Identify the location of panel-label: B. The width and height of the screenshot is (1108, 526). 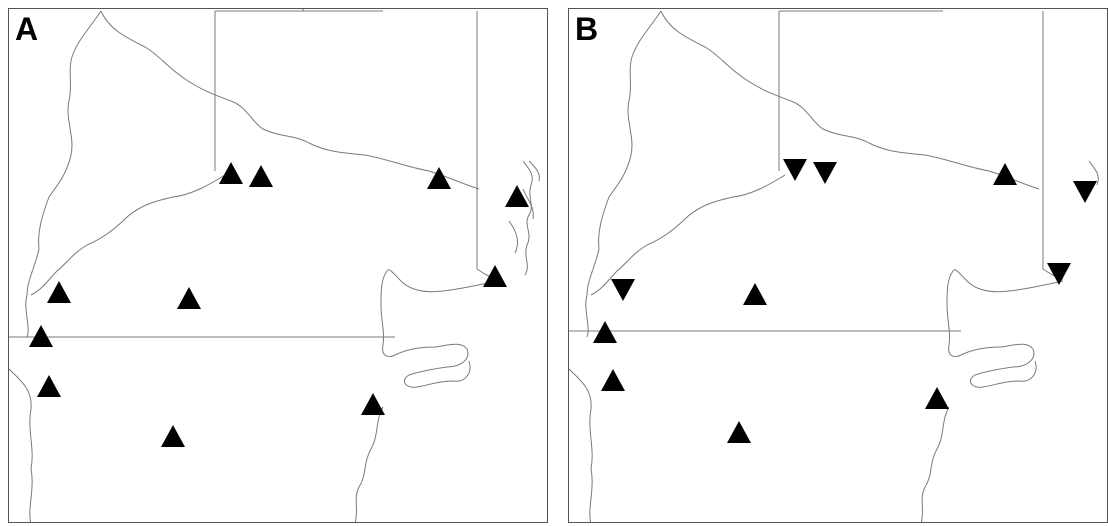
(587, 29).